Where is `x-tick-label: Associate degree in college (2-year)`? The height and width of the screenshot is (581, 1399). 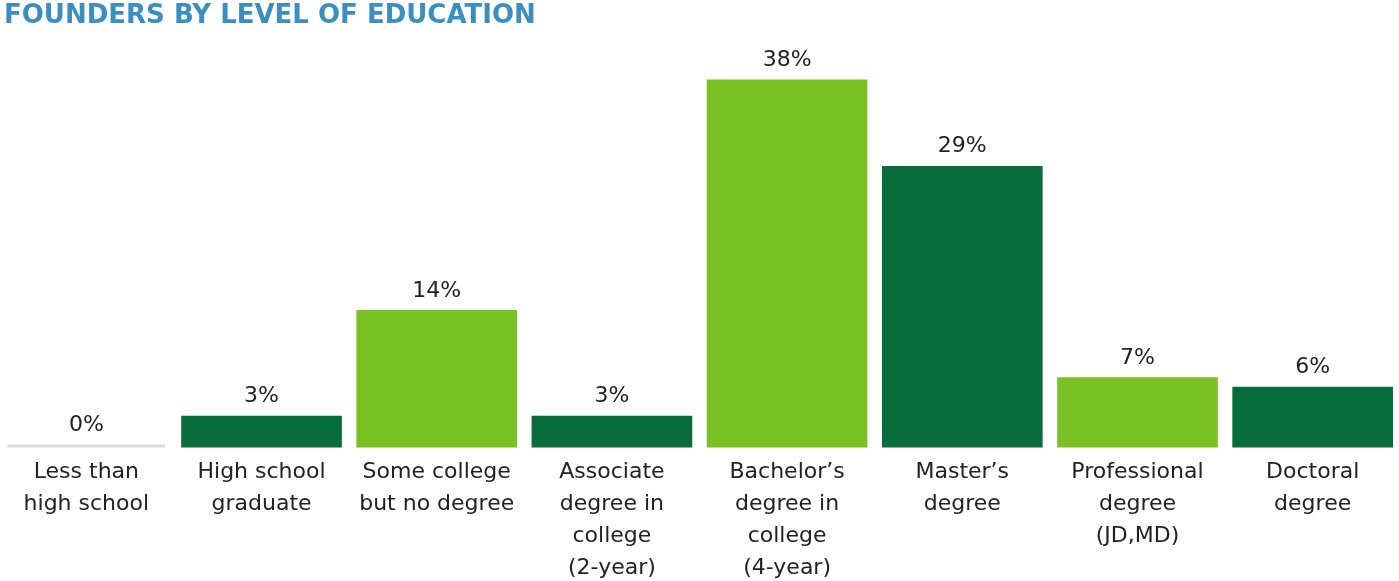
x-tick-label: Associate degree in college (2-year) is located at coordinates (612, 518).